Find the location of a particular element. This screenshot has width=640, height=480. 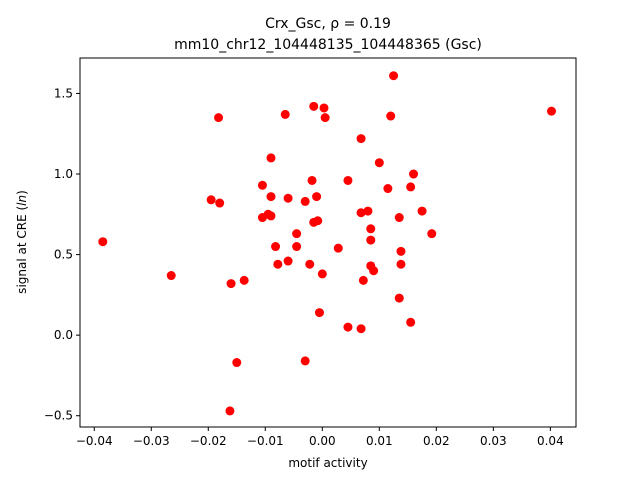

y-axis-ticks: −0.5 0.0 0.5 1.0 1.5 is located at coordinates (62, 254).